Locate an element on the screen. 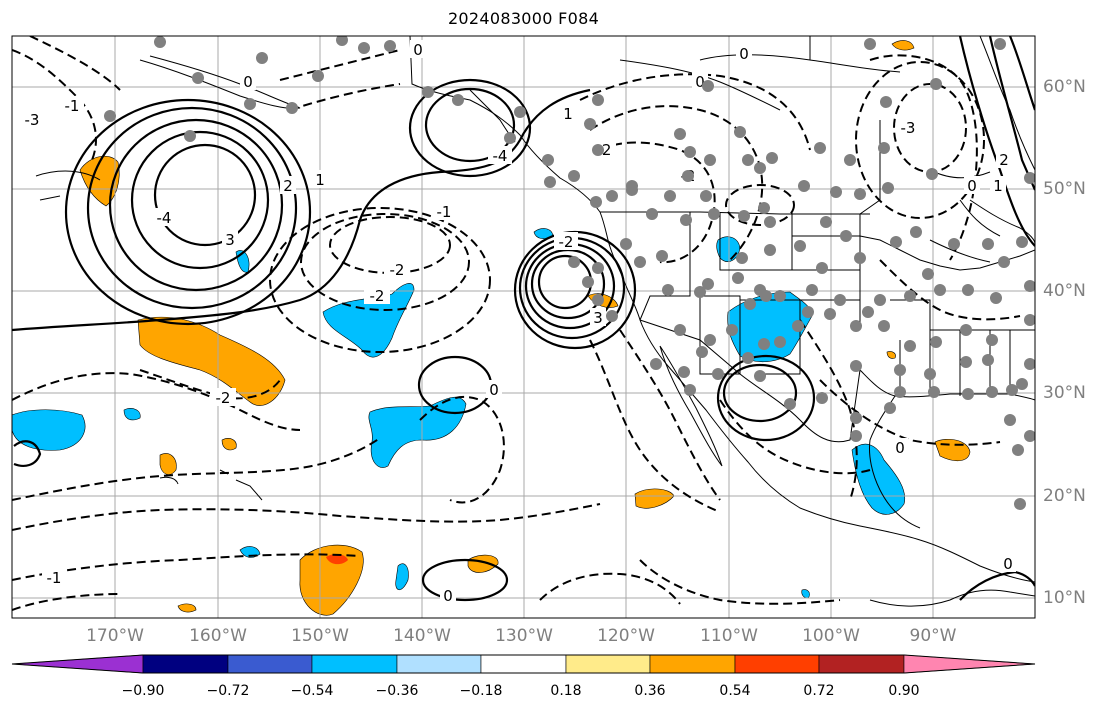  colorbar-tick-label: −0.18 is located at coordinates (481, 691).